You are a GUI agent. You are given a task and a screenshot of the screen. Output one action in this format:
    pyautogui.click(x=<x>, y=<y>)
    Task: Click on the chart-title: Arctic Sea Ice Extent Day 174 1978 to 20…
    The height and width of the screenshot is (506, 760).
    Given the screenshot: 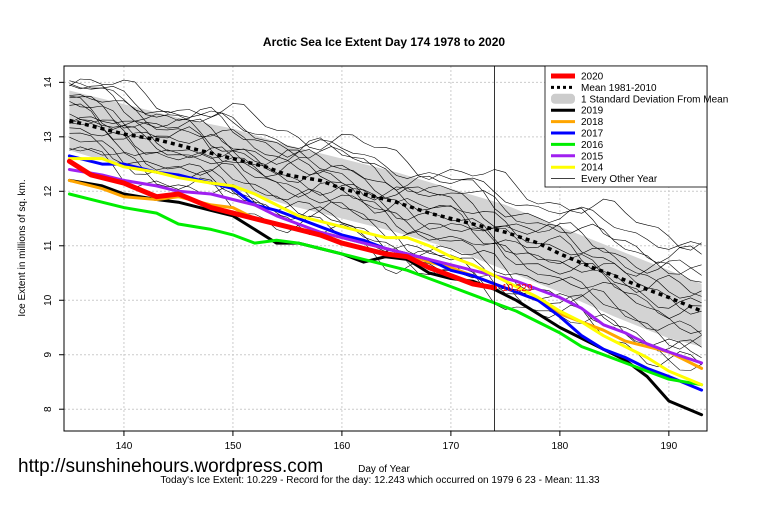 What is the action you would take?
    pyautogui.click(x=384, y=42)
    